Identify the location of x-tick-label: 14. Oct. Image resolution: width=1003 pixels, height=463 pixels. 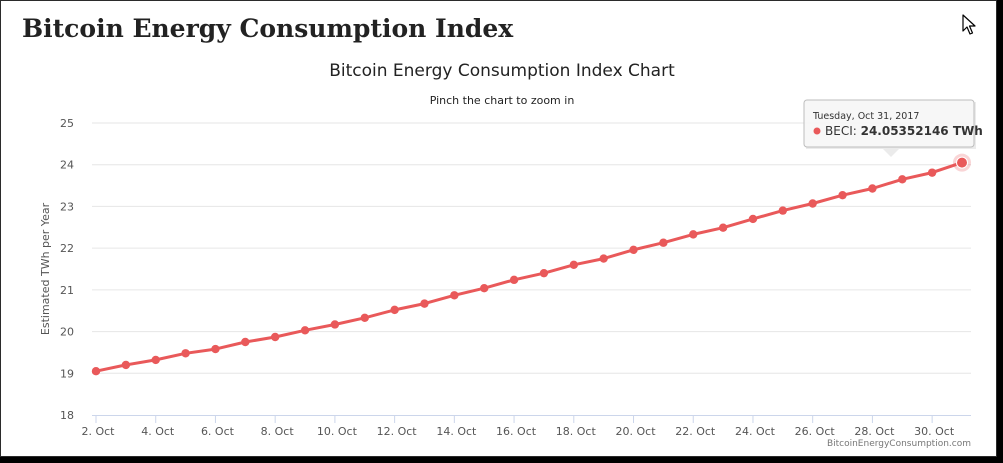
(456, 431).